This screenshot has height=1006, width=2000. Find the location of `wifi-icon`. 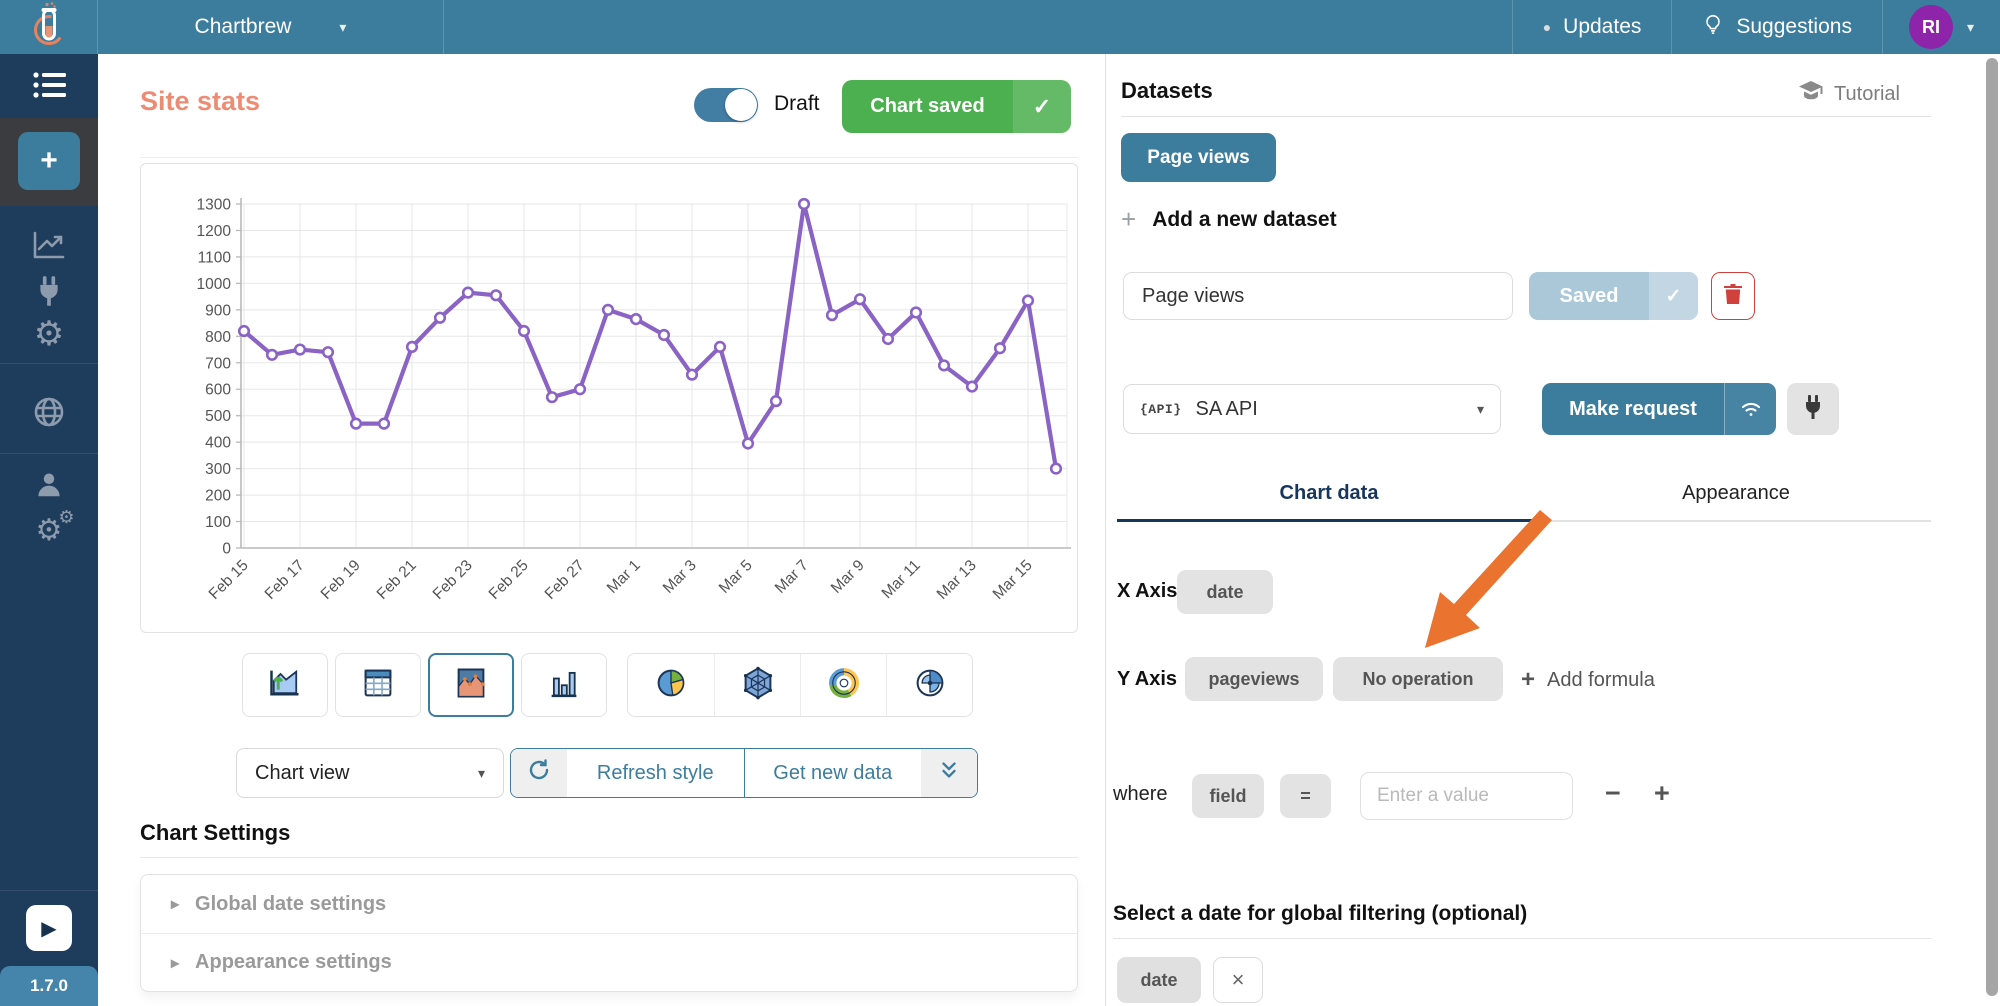

wifi-icon is located at coordinates (1750, 409).